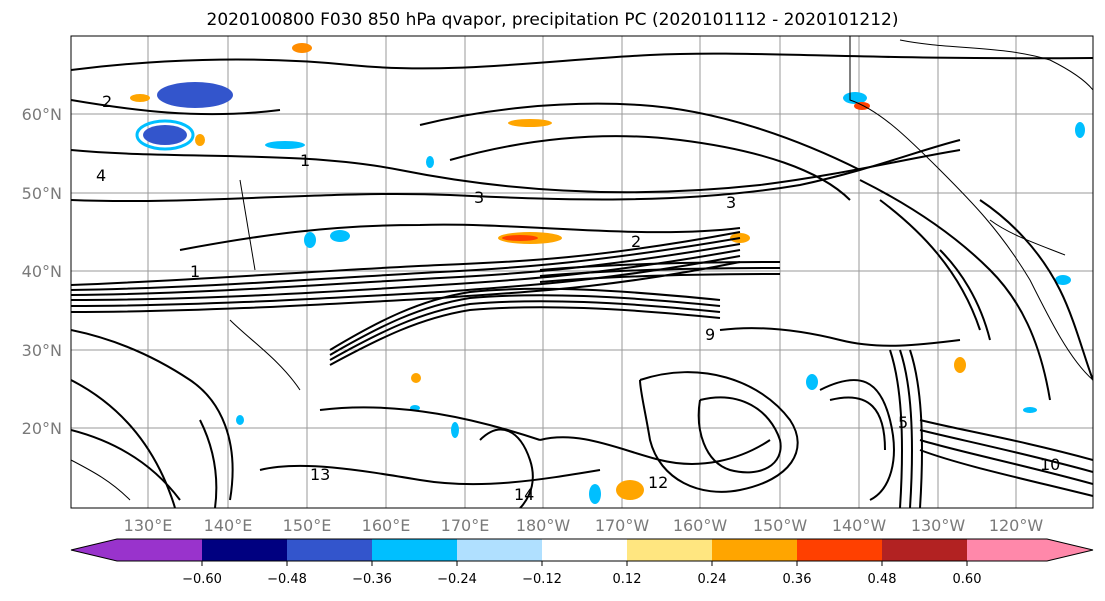  What do you see at coordinates (320, 474) in the screenshot?
I see `contour-label: 13` at bounding box center [320, 474].